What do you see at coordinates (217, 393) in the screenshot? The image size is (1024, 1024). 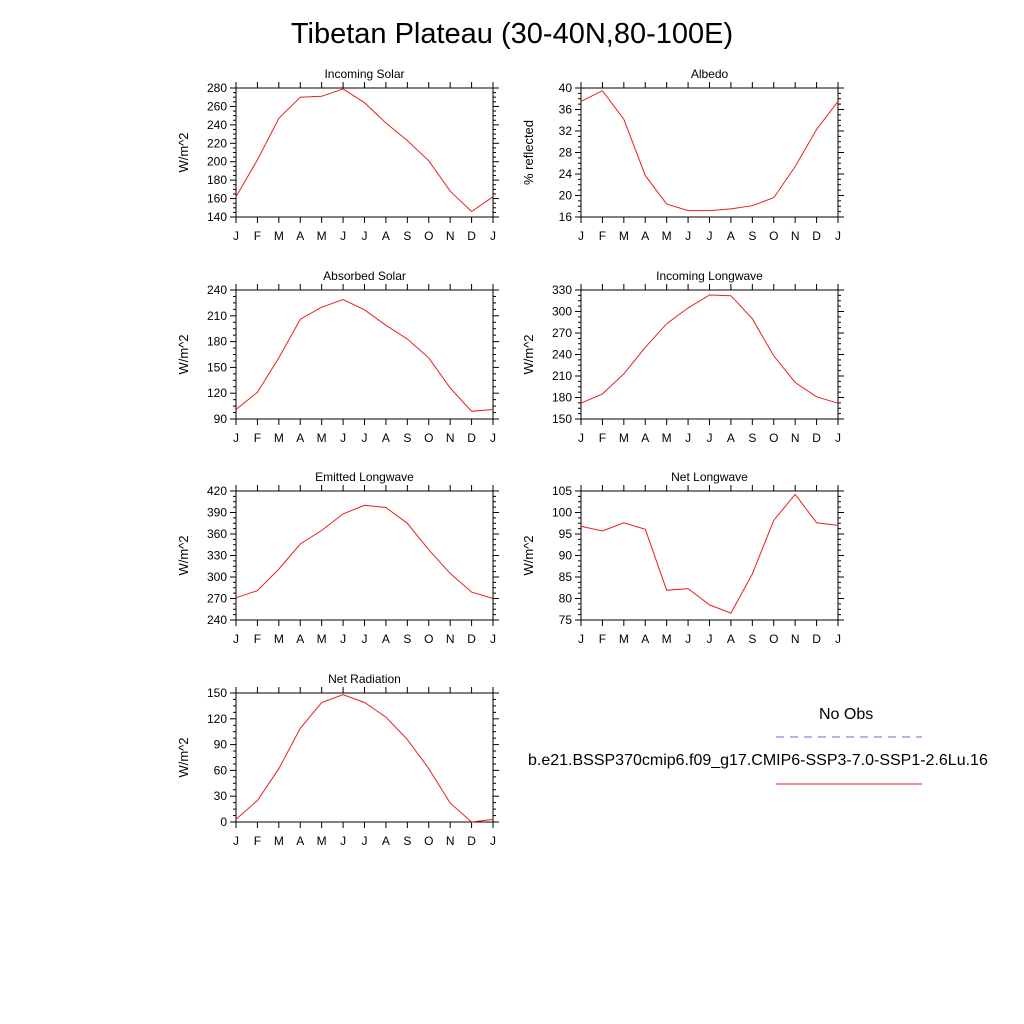 I see `y-tick-label: 120` at bounding box center [217, 393].